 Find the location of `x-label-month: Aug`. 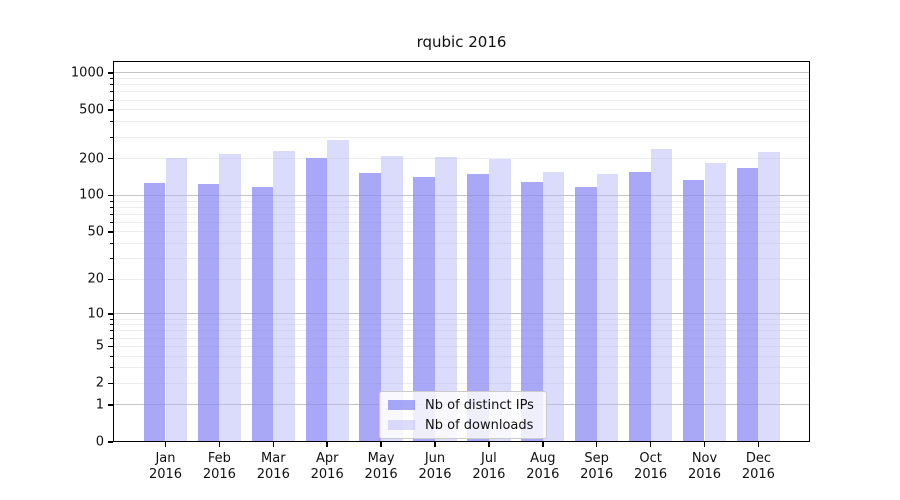

x-label-month: Aug is located at coordinates (543, 458).